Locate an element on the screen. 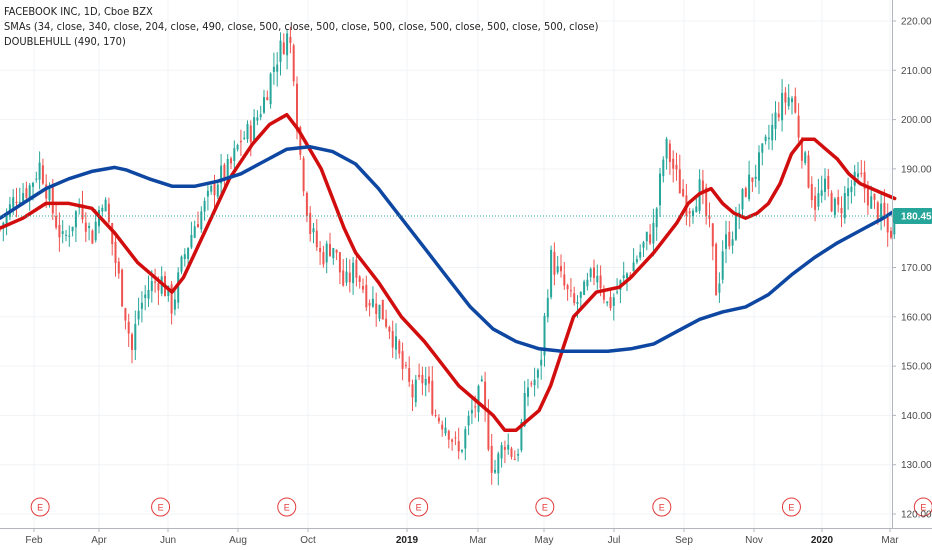 The width and height of the screenshot is (932, 550). time-tick-label: Aug is located at coordinates (238, 540).